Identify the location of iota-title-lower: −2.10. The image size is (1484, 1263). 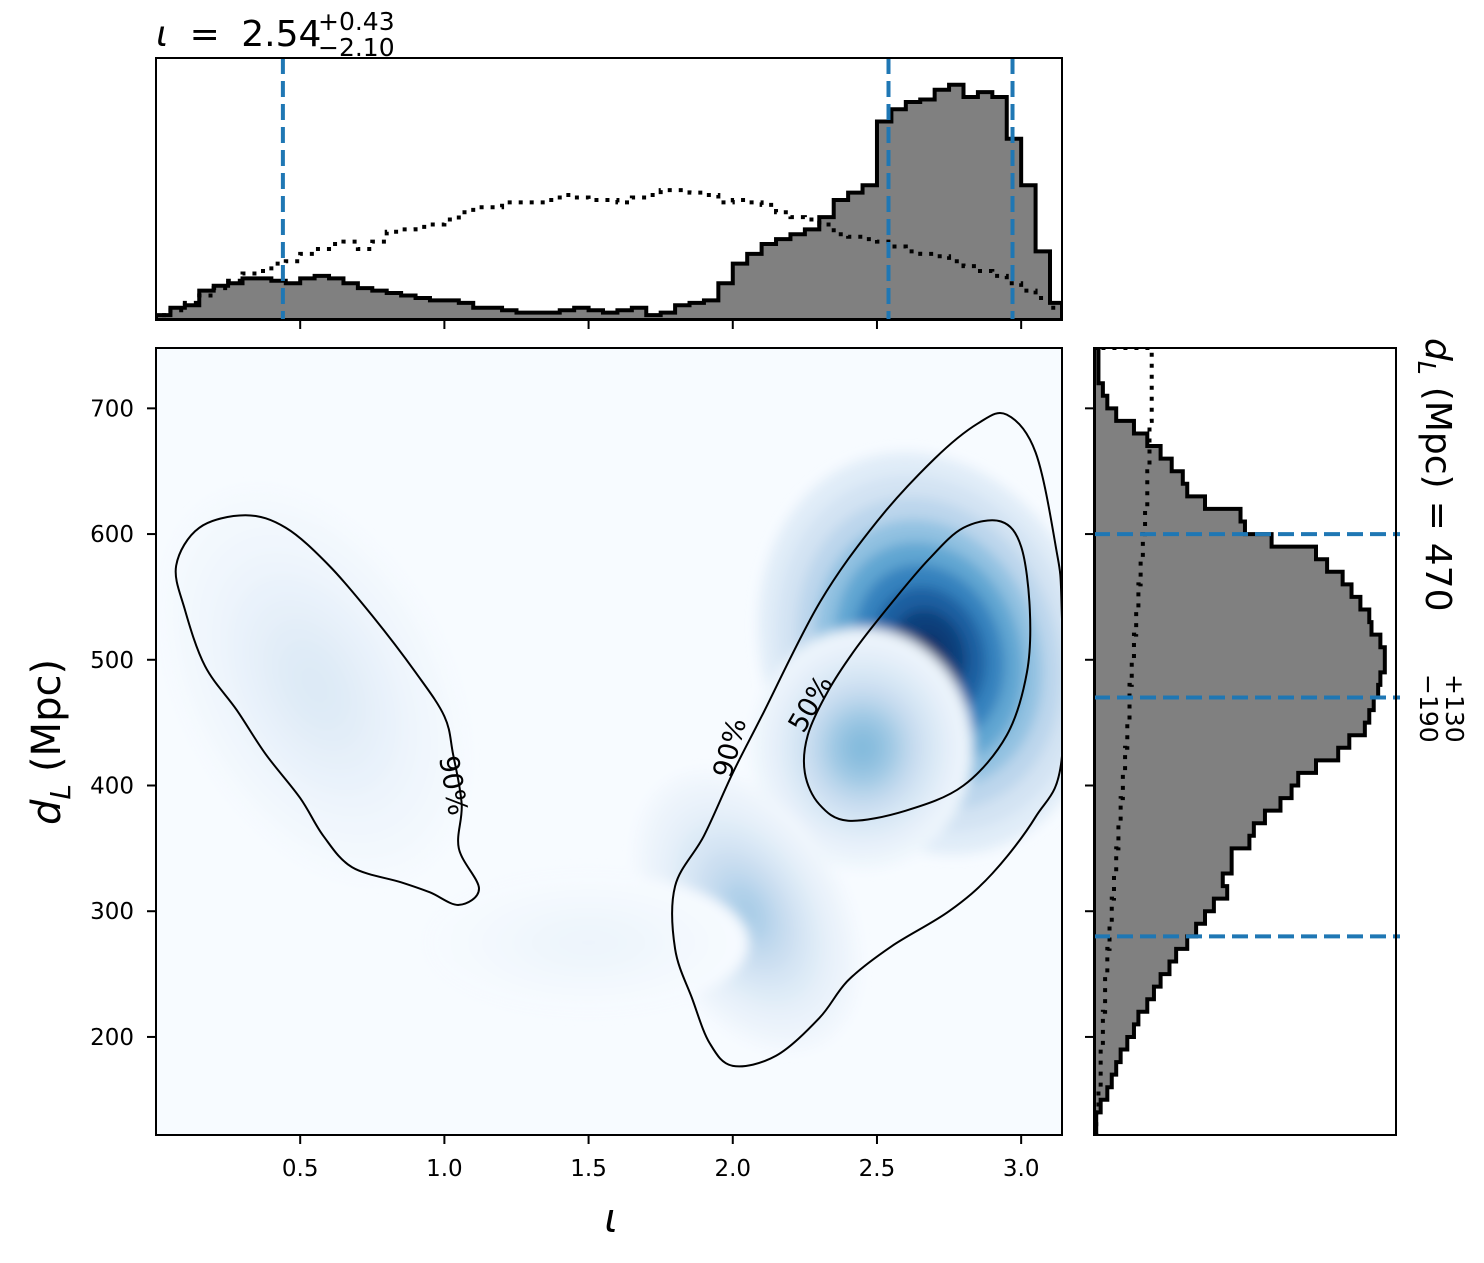
(356, 47).